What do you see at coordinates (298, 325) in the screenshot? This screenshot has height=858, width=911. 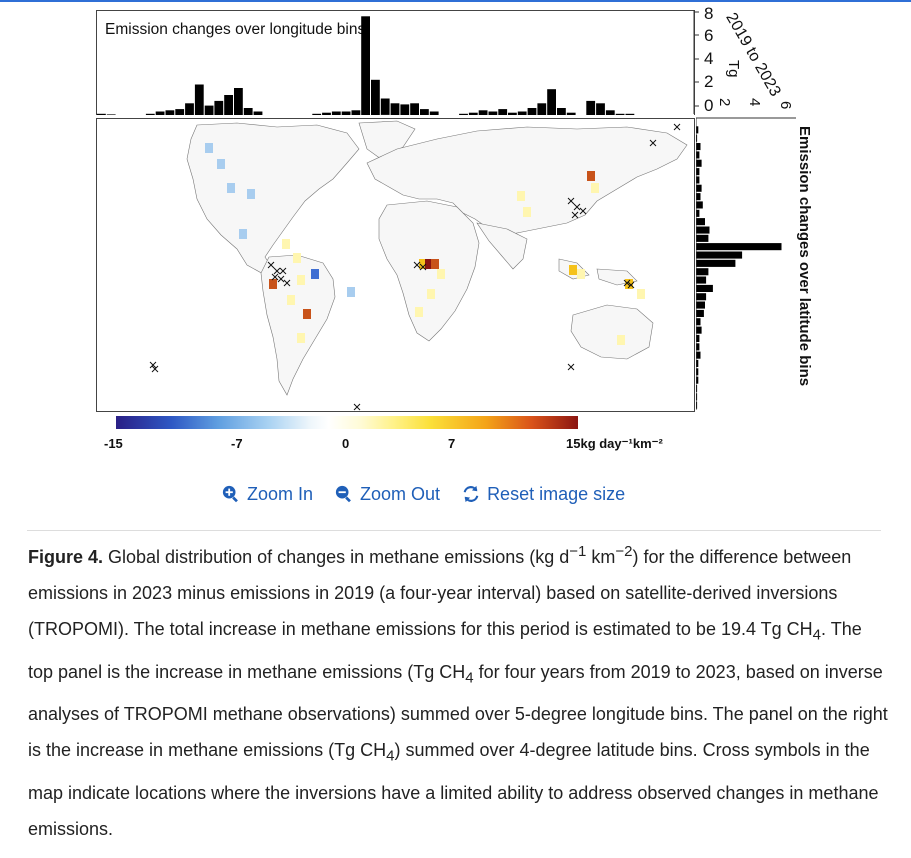 I see `continent-south-america` at bounding box center [298, 325].